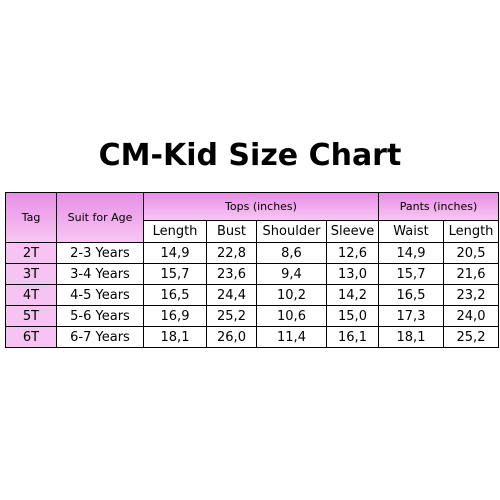 This screenshot has width=500, height=500. I want to click on table-cell: 26,0, so click(231, 337).